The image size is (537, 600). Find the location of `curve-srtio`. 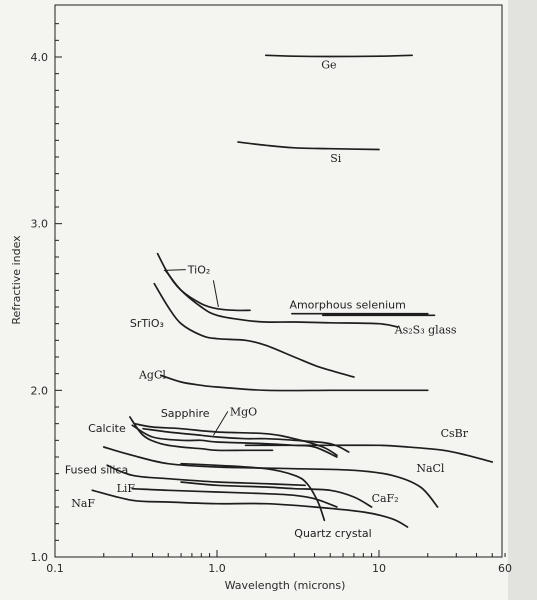

curve-srtio is located at coordinates (254, 330).